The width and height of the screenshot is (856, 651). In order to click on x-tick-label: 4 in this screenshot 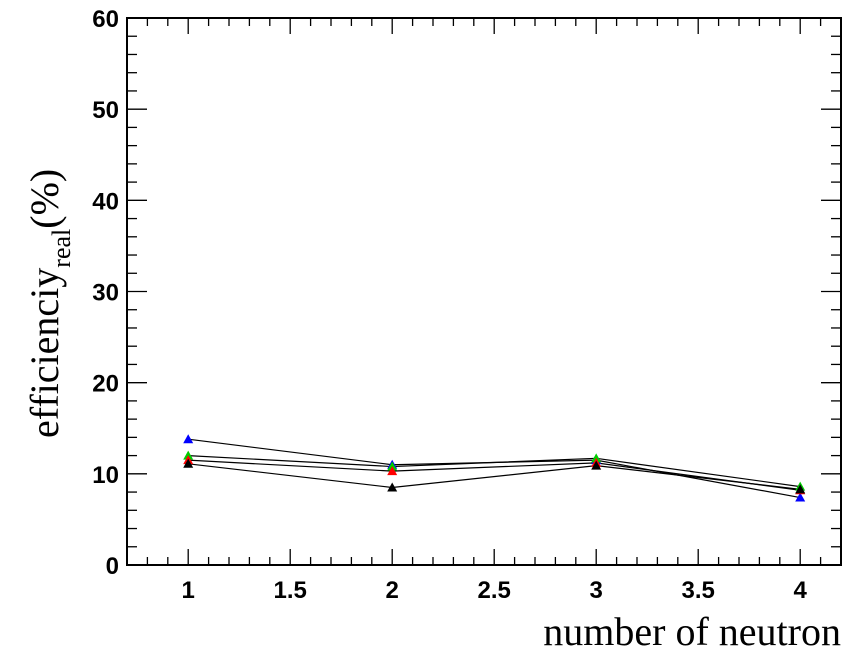, I will do `click(801, 590)`.